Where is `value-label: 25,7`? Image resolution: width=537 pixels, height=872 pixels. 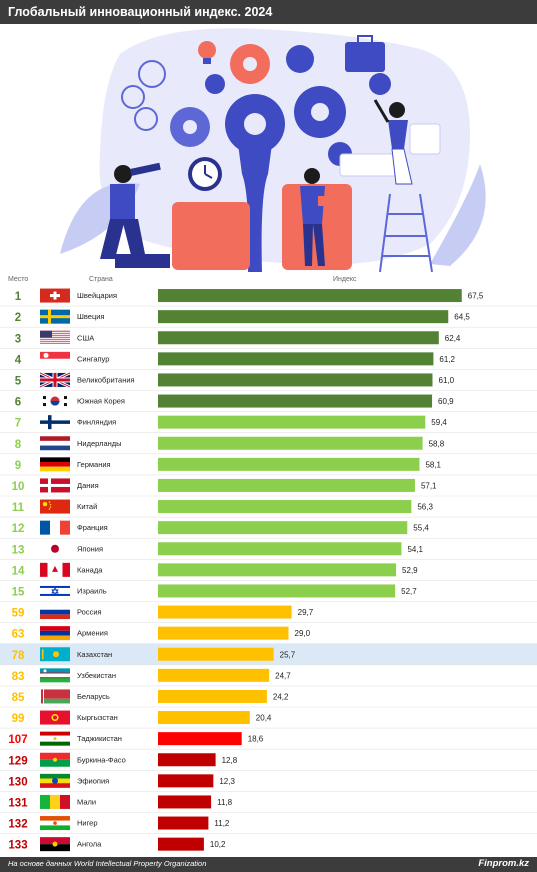
value-label: 25,7 is located at coordinates (288, 654).